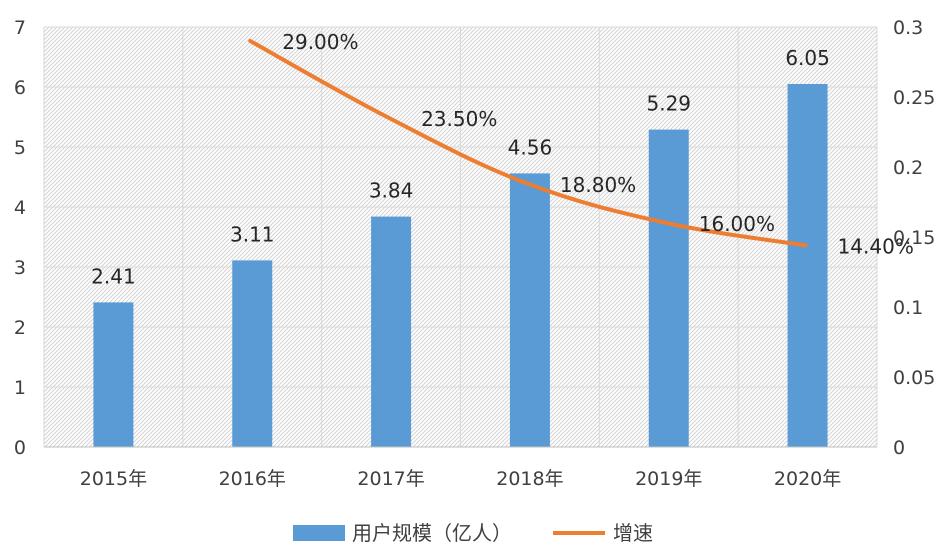 The height and width of the screenshot is (557, 945). Describe the element at coordinates (914, 378) in the screenshot. I see `y-right-tick-label: 0.05` at that location.